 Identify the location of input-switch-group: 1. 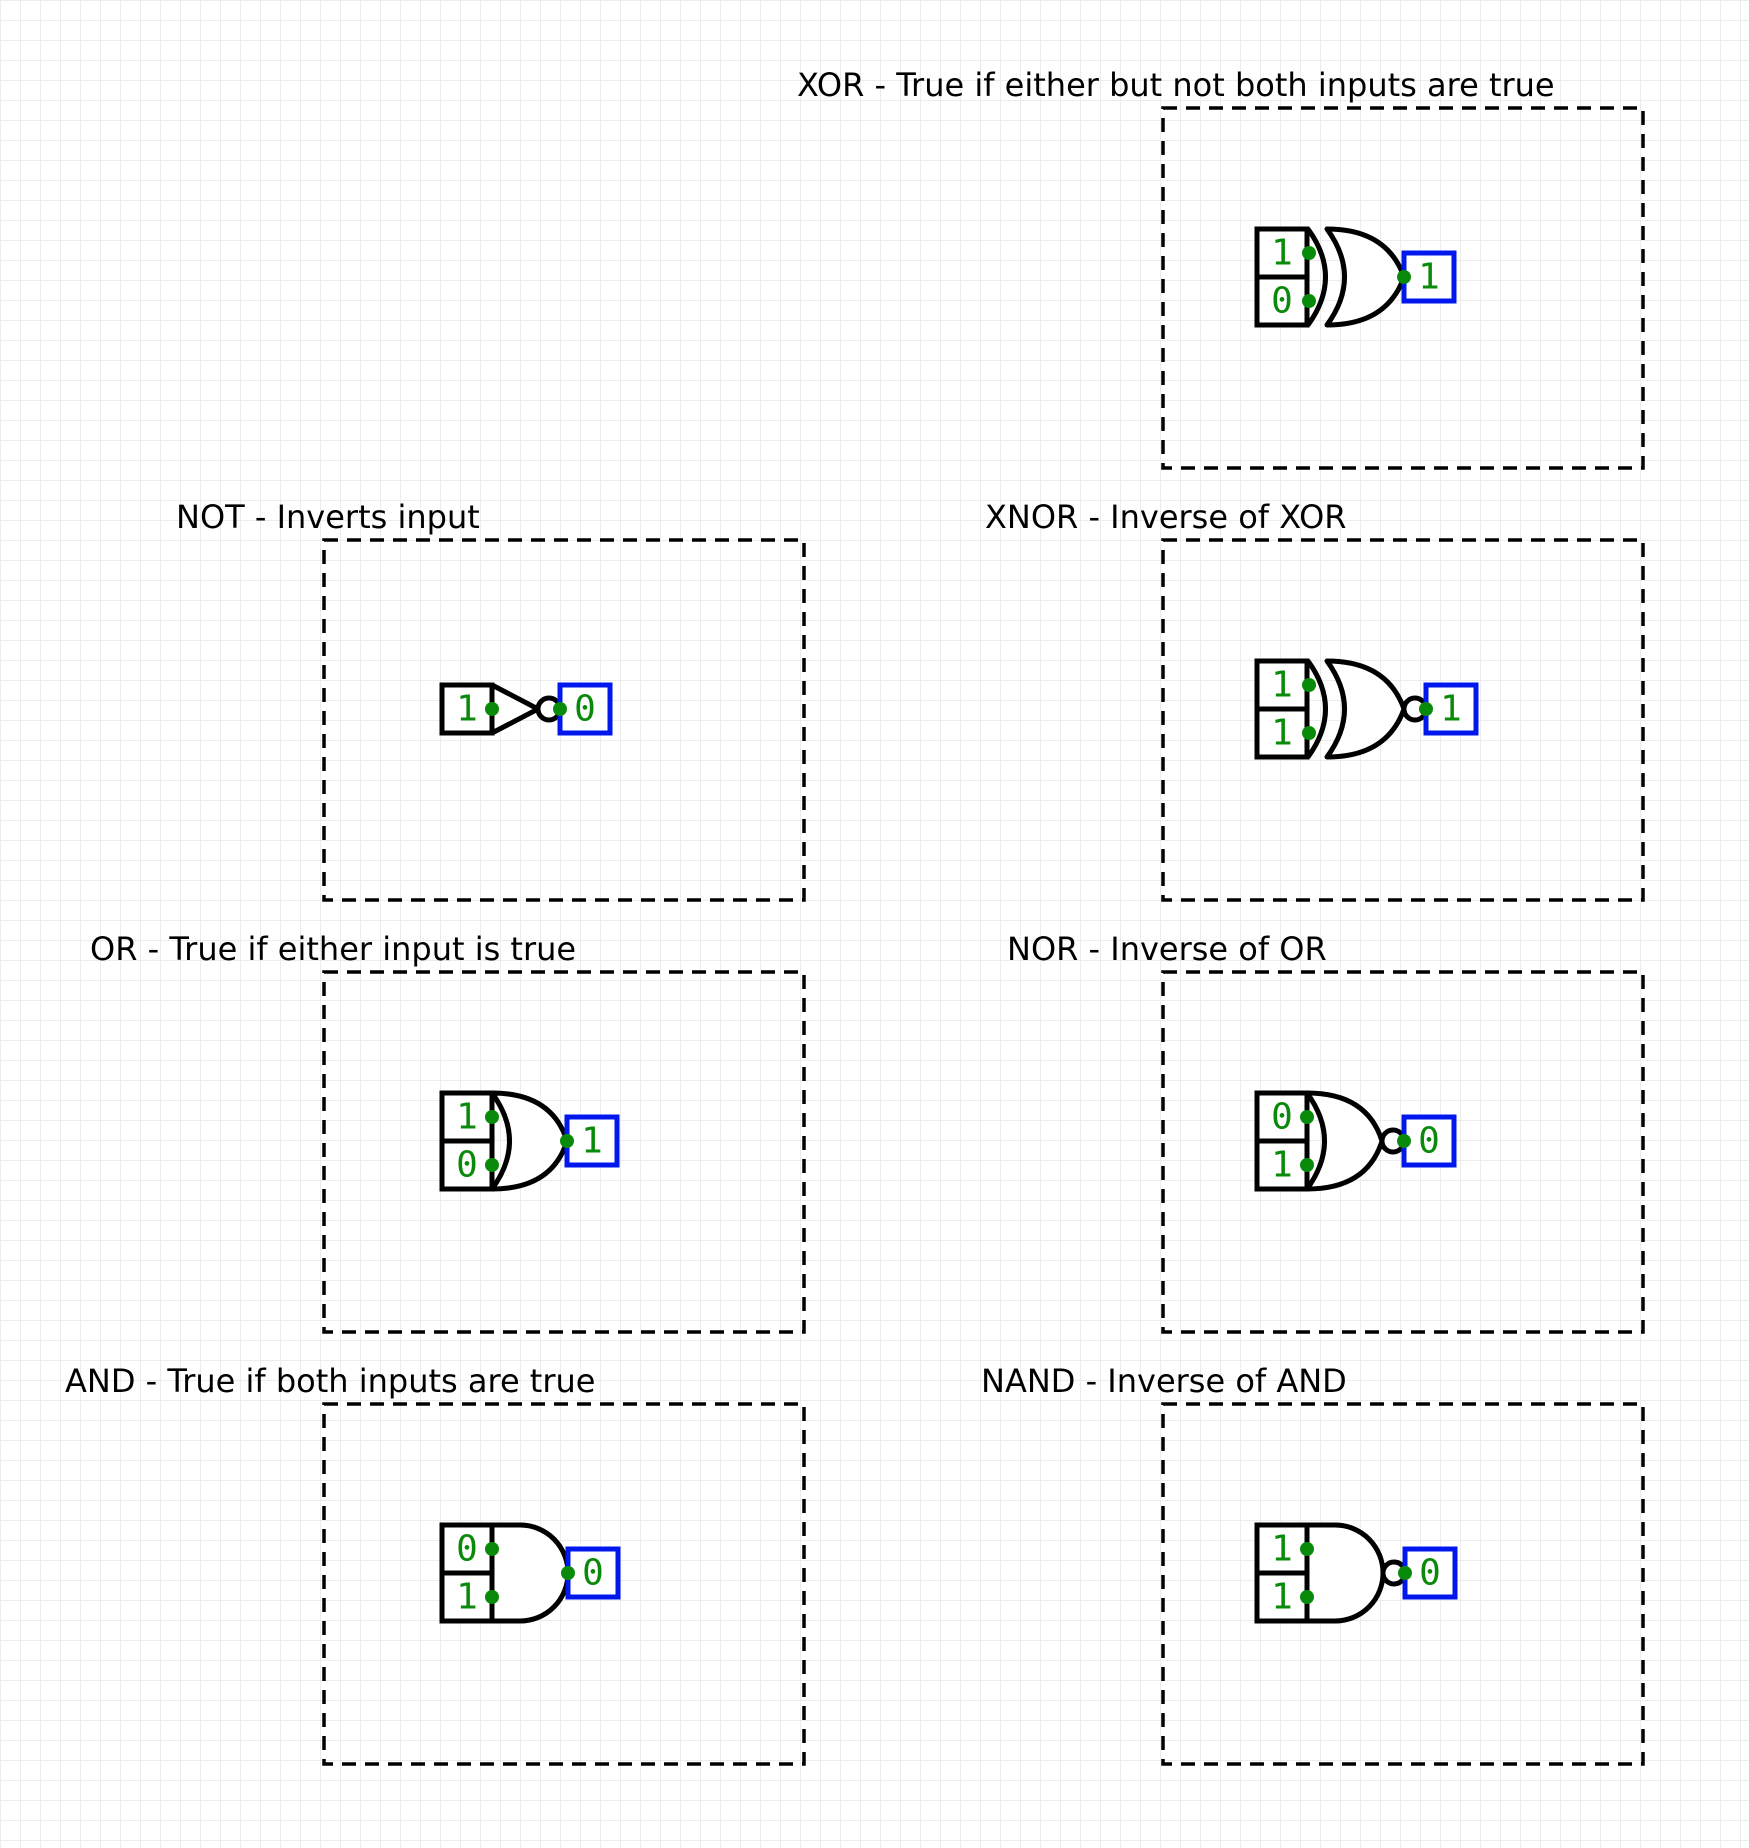
(467, 709).